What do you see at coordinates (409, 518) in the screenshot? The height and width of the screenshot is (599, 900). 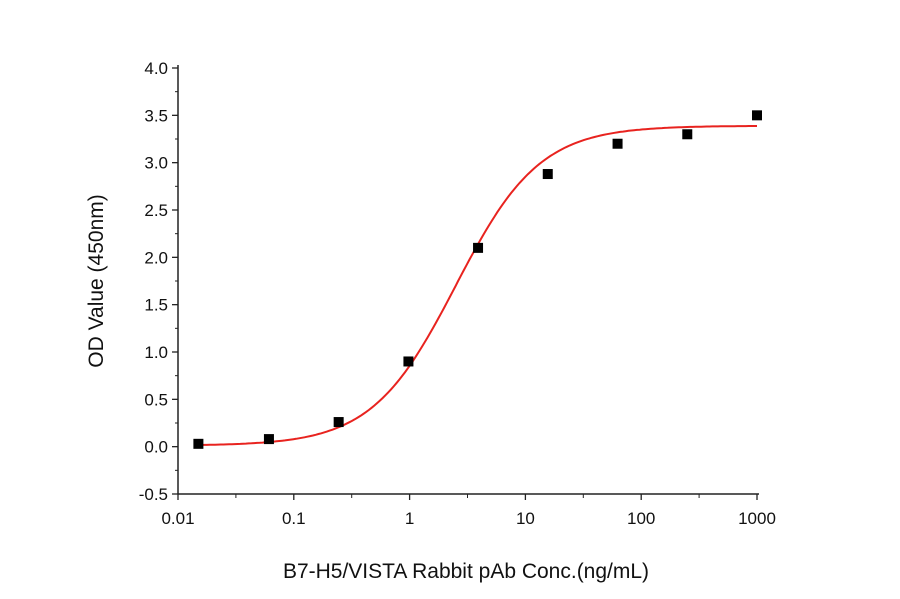 I see `x-tick-label: 1` at bounding box center [409, 518].